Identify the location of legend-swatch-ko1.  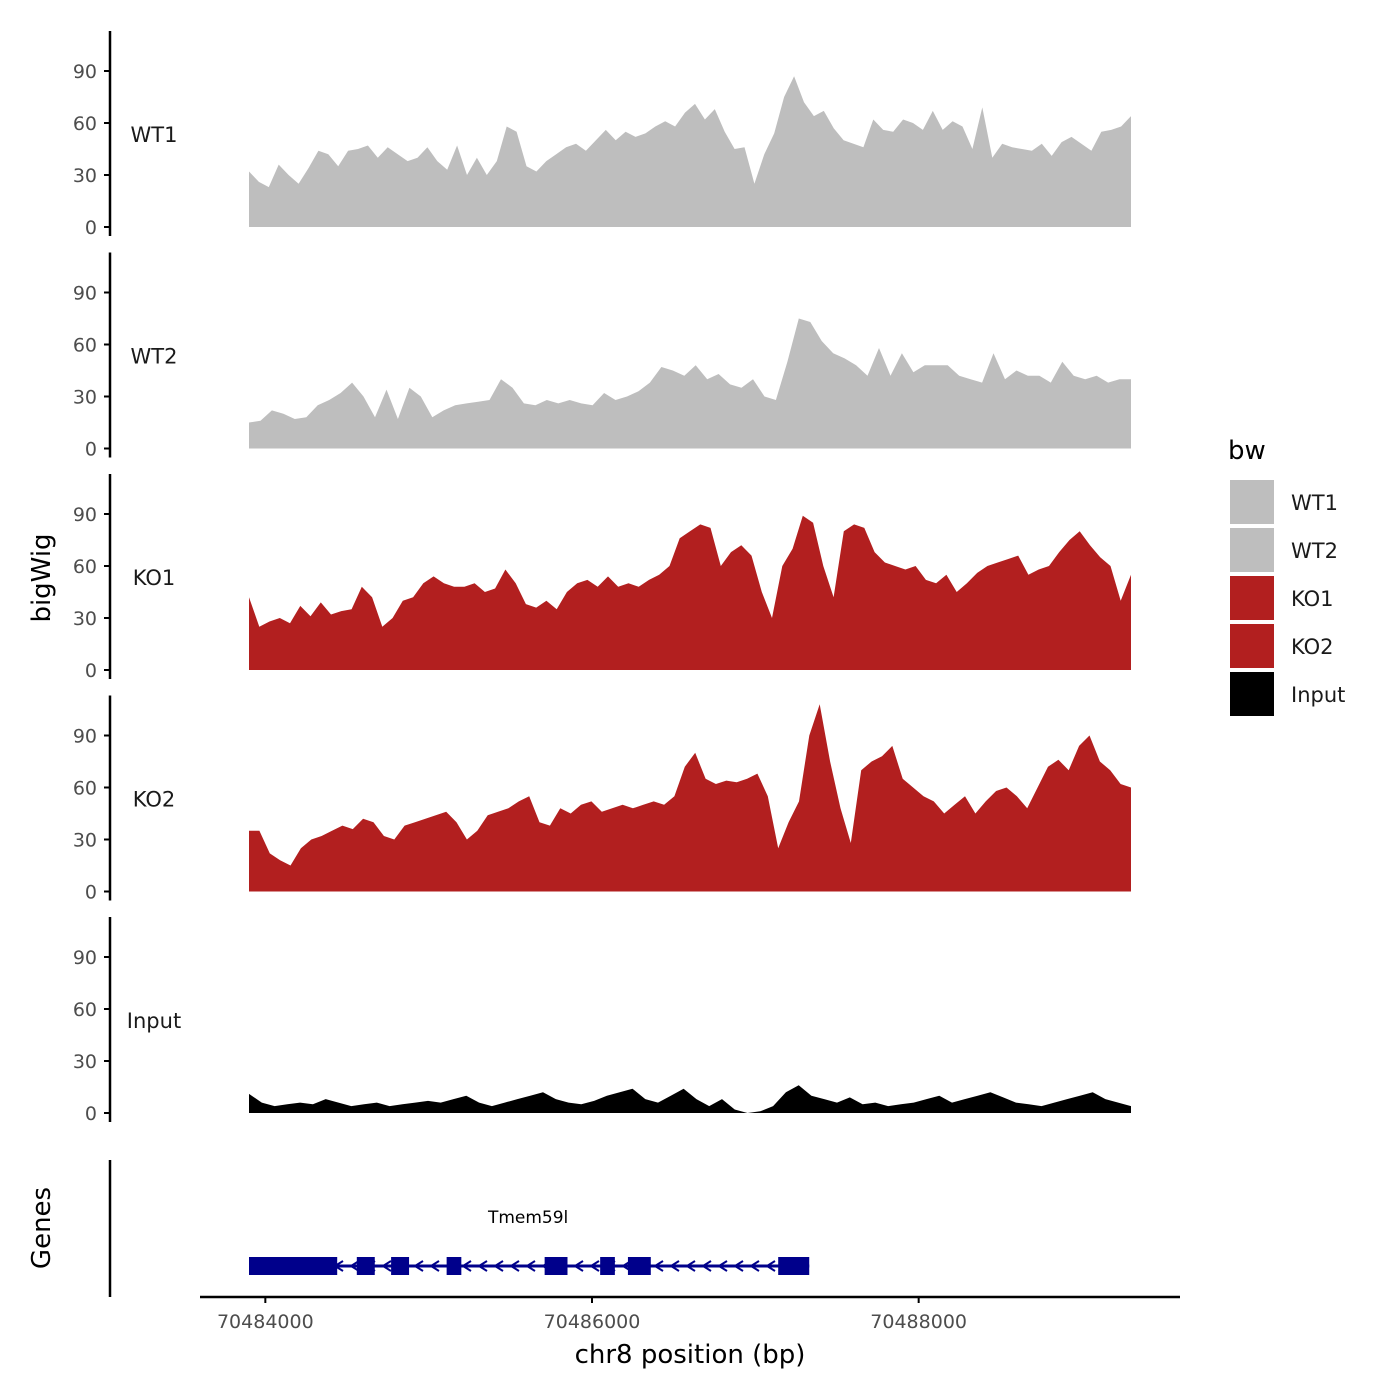
(1252, 598).